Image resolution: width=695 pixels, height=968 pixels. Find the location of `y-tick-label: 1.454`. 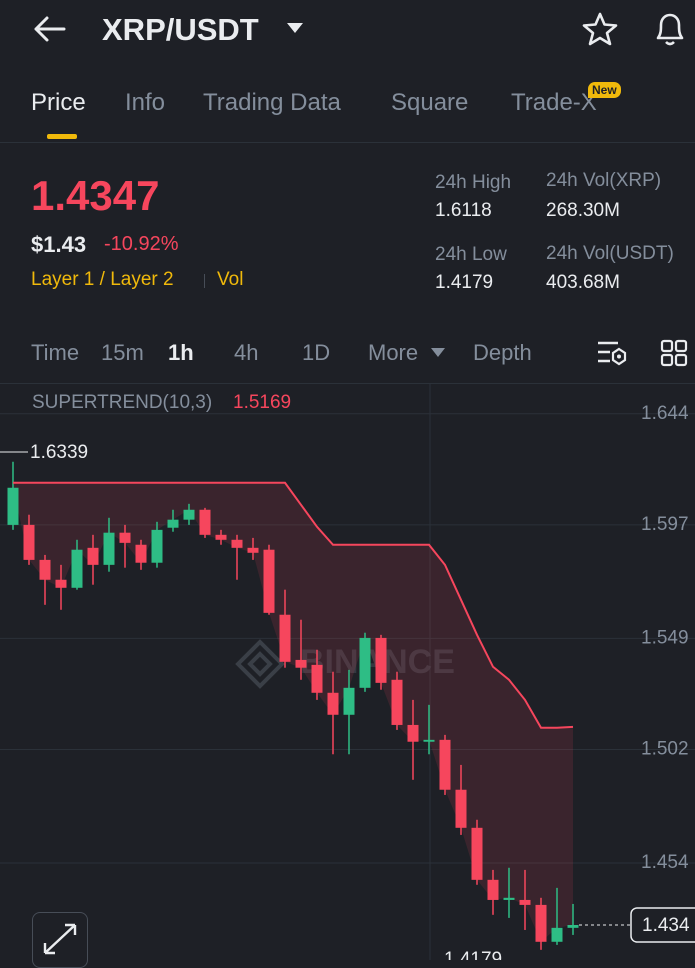

y-tick-label: 1.454 is located at coordinates (665, 862).